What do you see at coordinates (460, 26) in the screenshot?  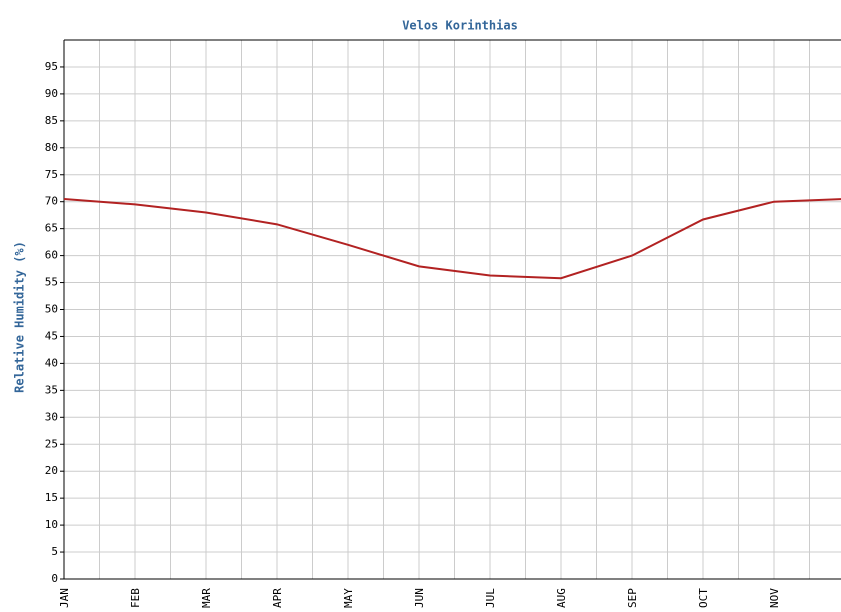 I see `chart-title: Velos Korinthias` at bounding box center [460, 26].